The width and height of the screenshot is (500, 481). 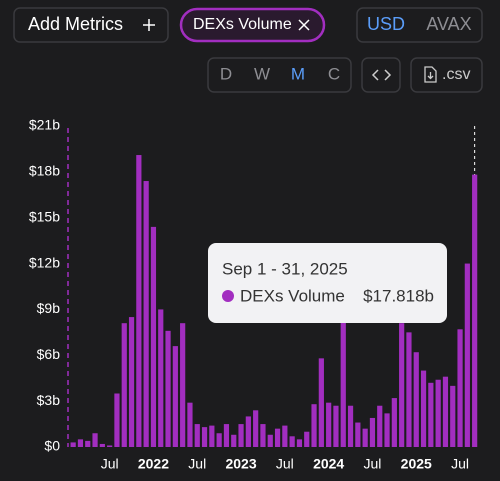 I want to click on tooltip-title: Sep 1 - 31, 2025, so click(x=285, y=268).